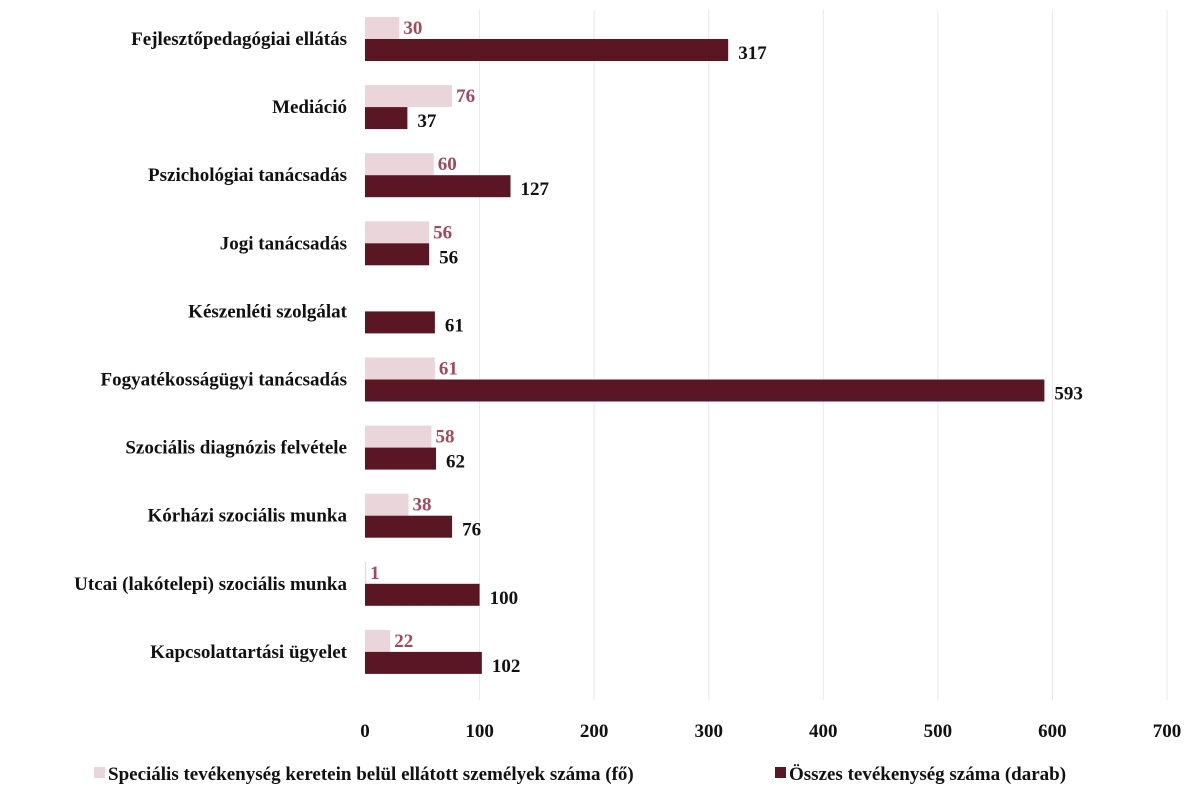  What do you see at coordinates (442, 232) in the screenshot?
I see `value-label-special: 56` at bounding box center [442, 232].